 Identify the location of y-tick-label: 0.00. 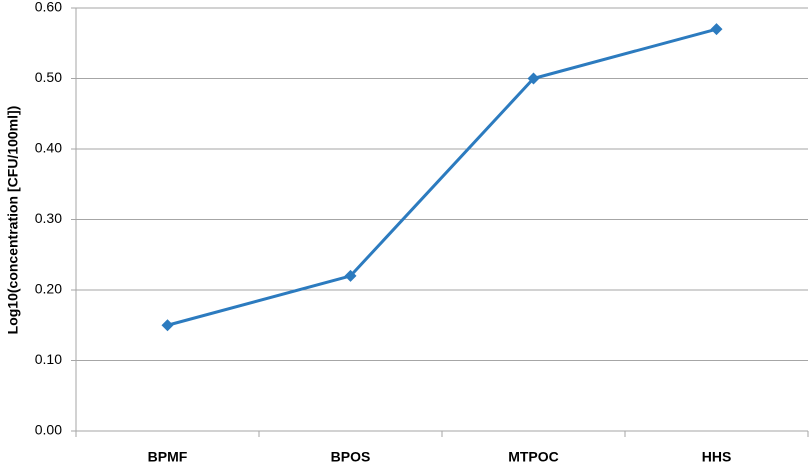
(48, 430).